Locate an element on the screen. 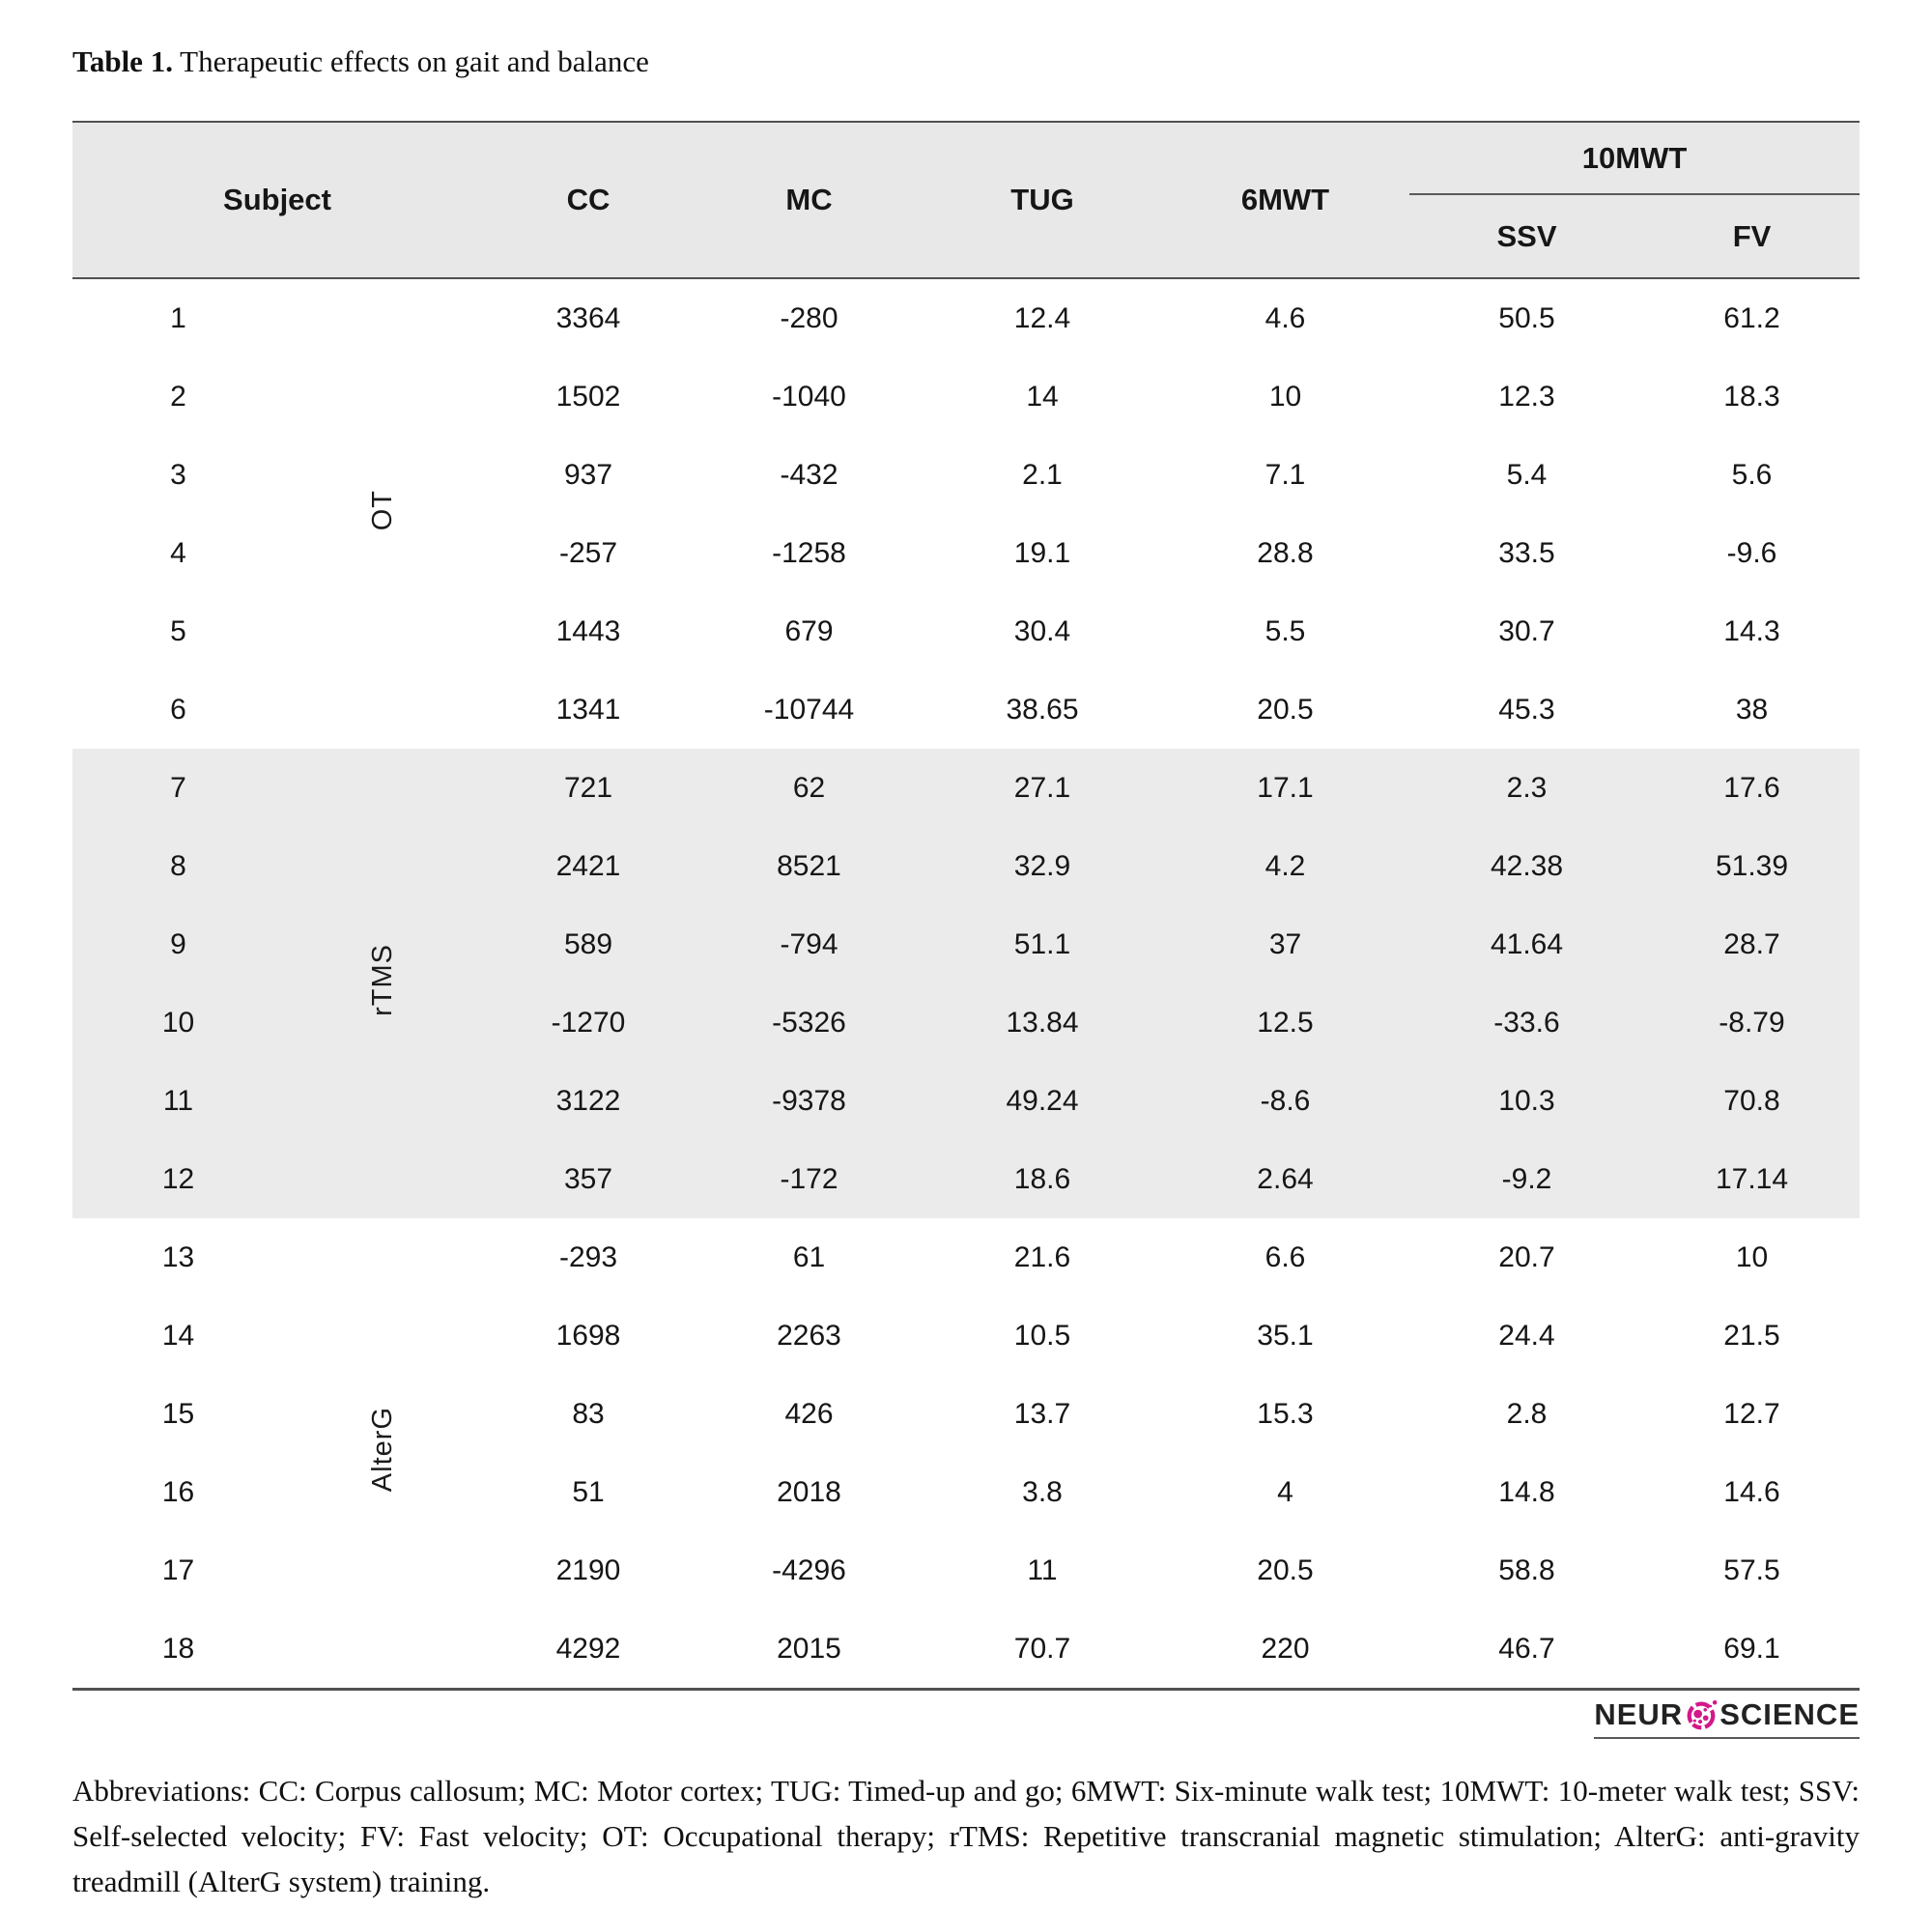  mc-cell: 2015 is located at coordinates (809, 1650).